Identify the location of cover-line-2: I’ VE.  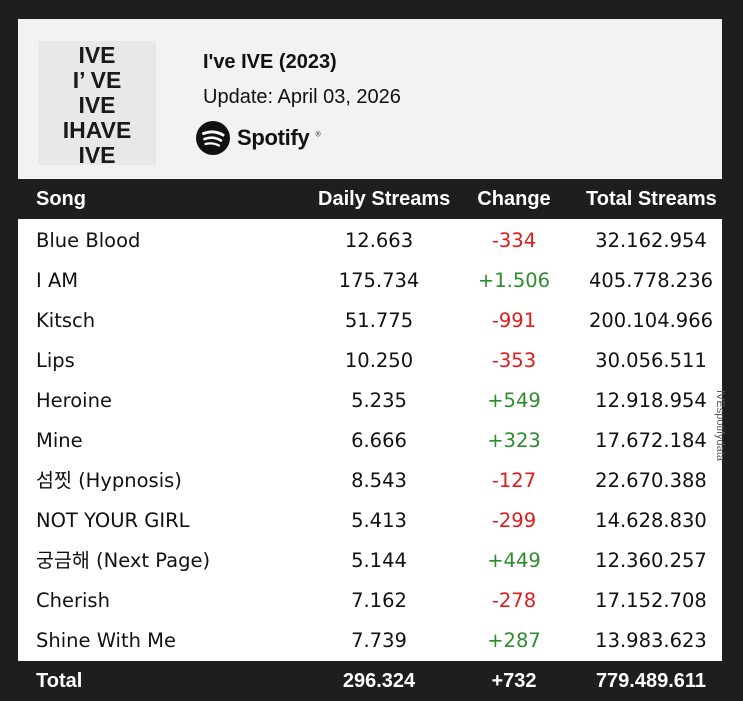
(97, 80).